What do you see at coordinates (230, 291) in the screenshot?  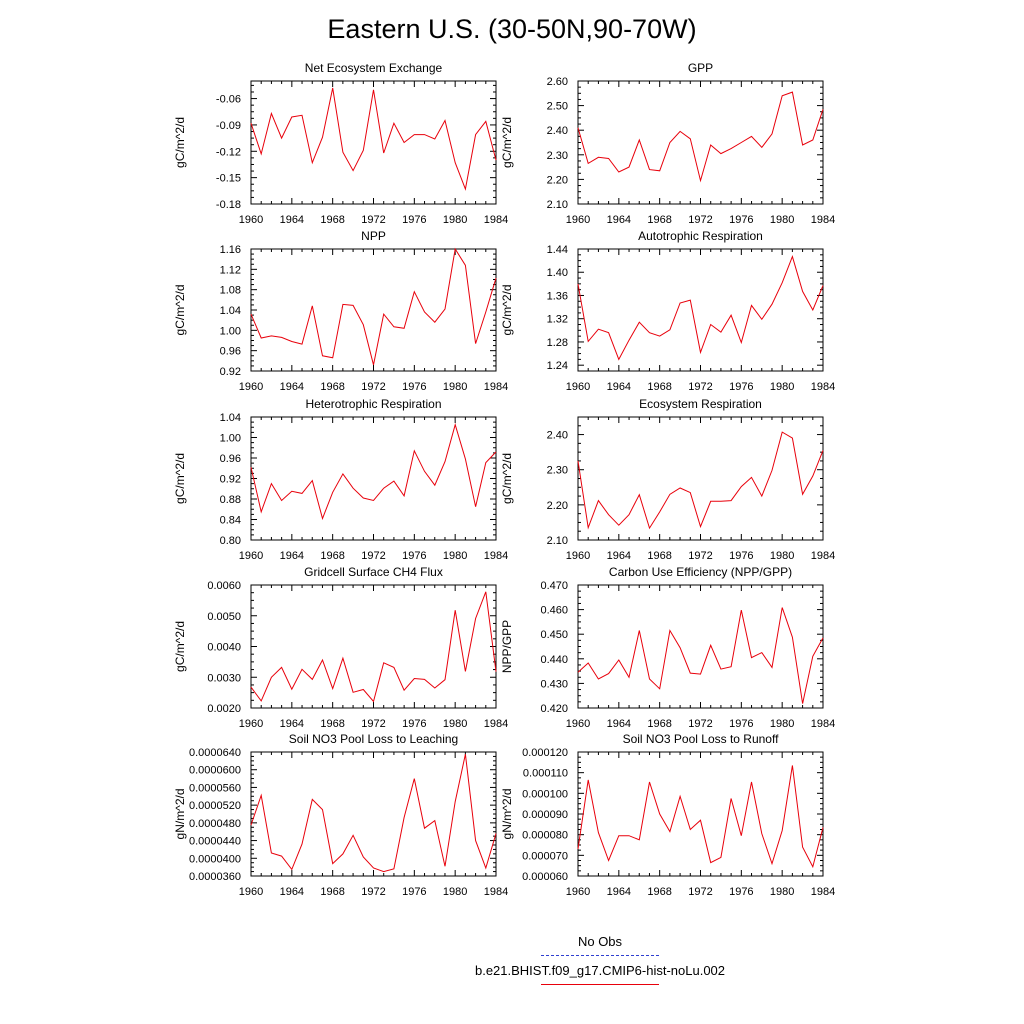 I see `y-tick-label: 1.08` at bounding box center [230, 291].